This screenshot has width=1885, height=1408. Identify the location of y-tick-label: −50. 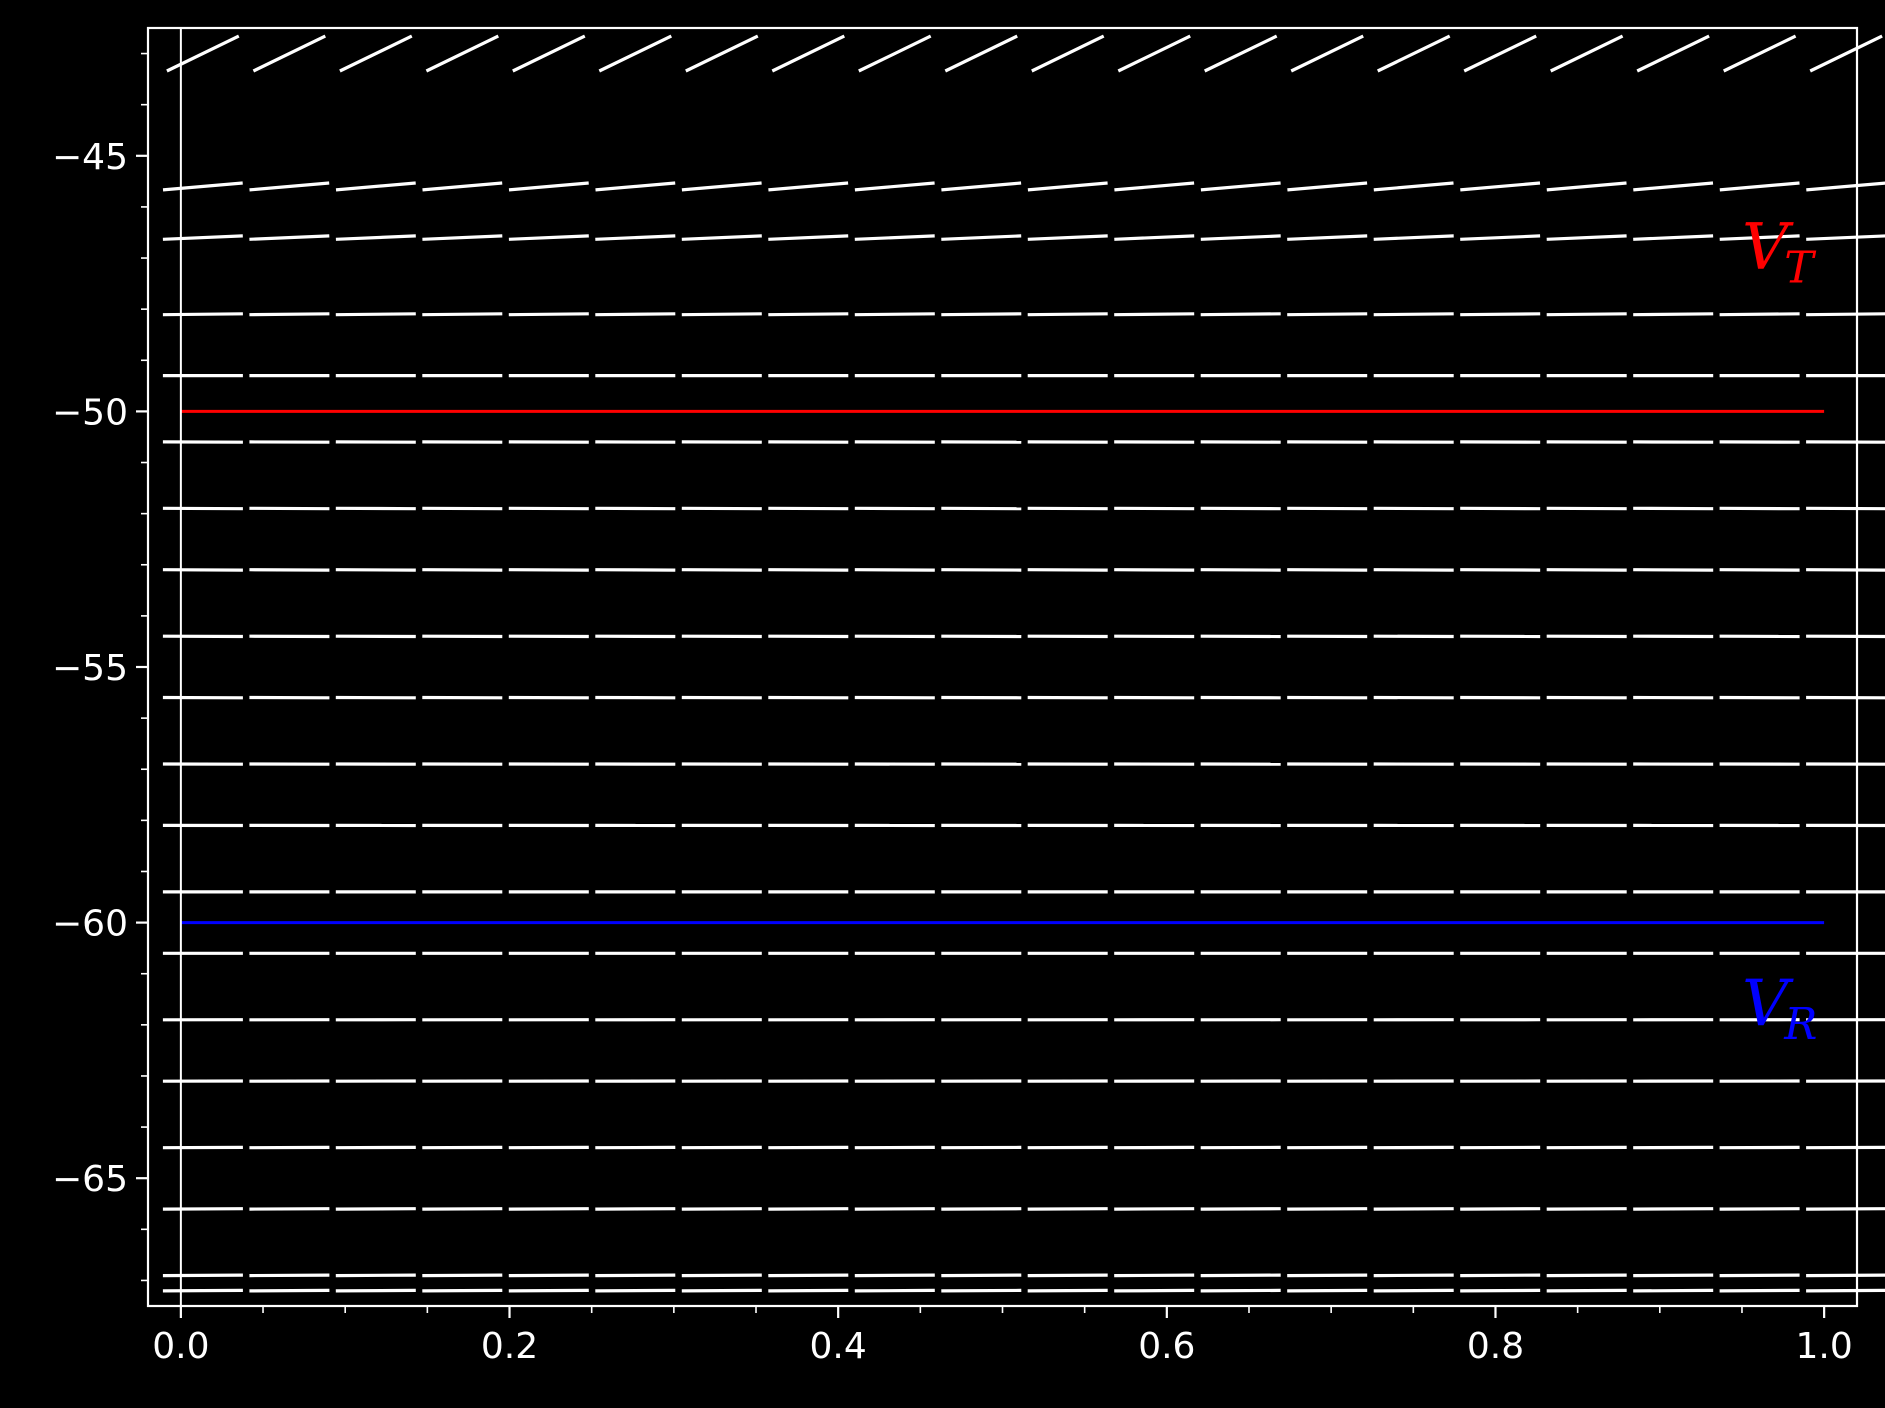
(90, 412).